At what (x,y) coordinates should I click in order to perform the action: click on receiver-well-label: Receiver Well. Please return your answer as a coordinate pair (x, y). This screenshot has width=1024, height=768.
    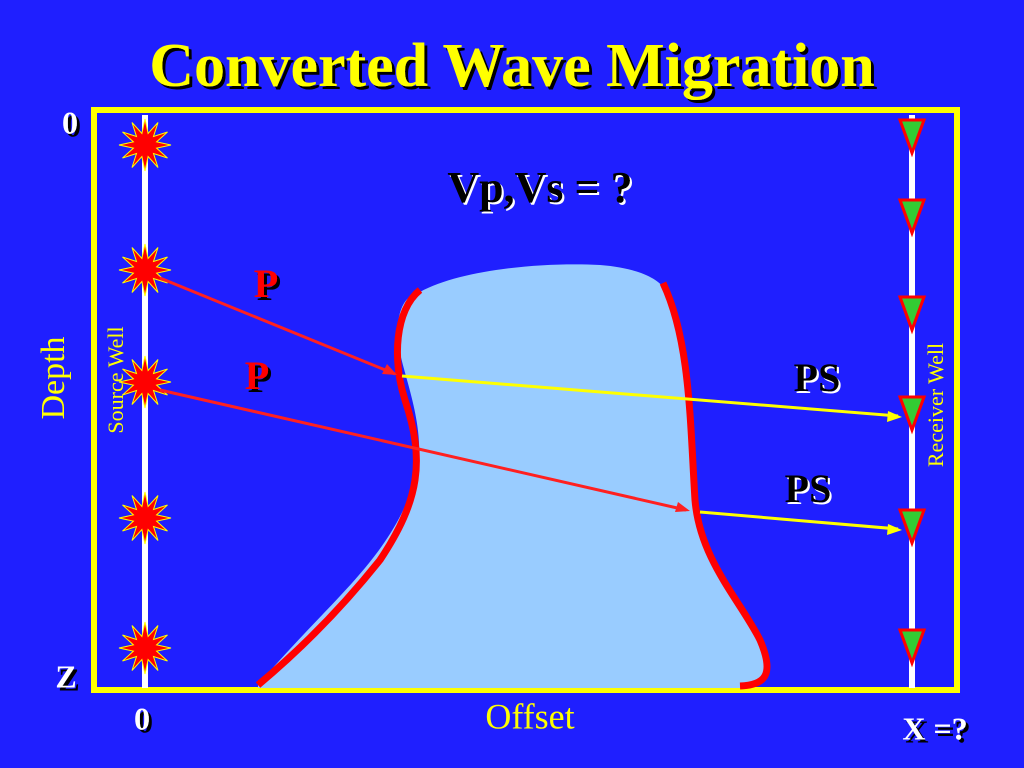
    Looking at the image, I should click on (935, 405).